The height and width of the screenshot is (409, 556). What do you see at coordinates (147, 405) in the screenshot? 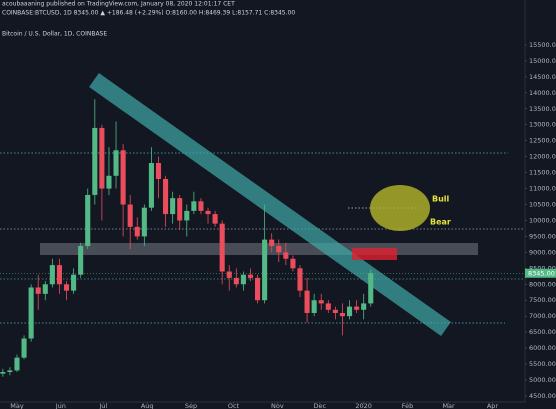
I see `x-tick-label: Aug` at bounding box center [147, 405].